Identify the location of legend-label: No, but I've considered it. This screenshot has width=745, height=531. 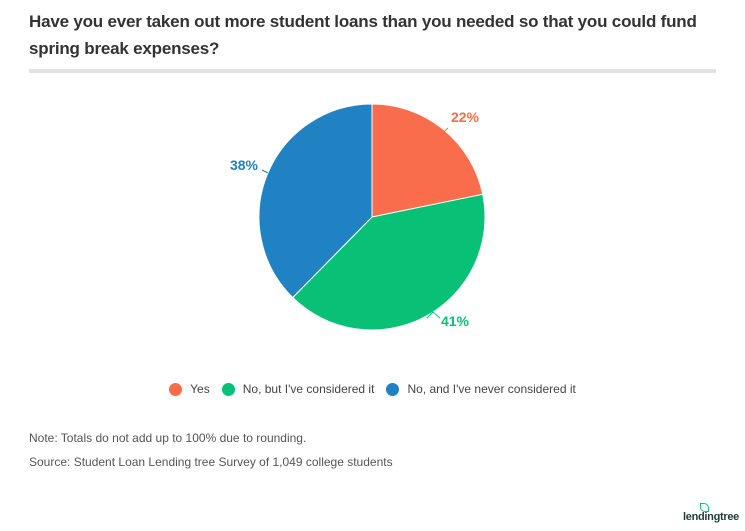
(308, 389).